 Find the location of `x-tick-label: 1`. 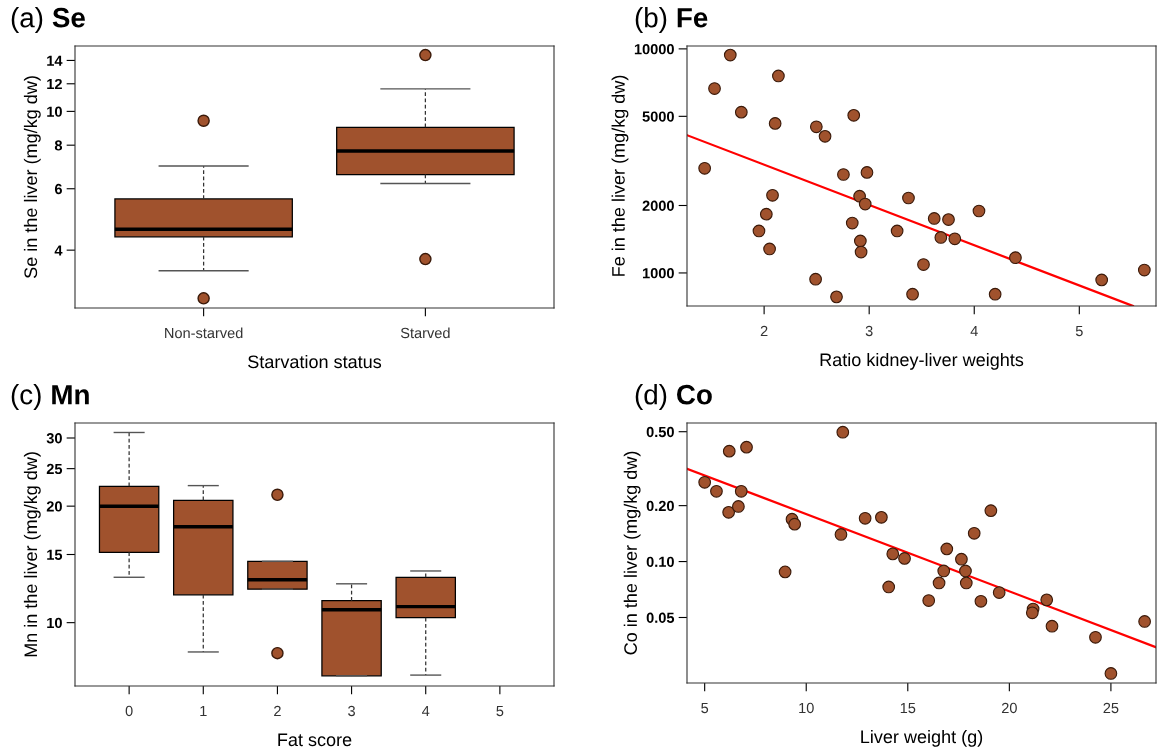

x-tick-label: 1 is located at coordinates (203, 711).